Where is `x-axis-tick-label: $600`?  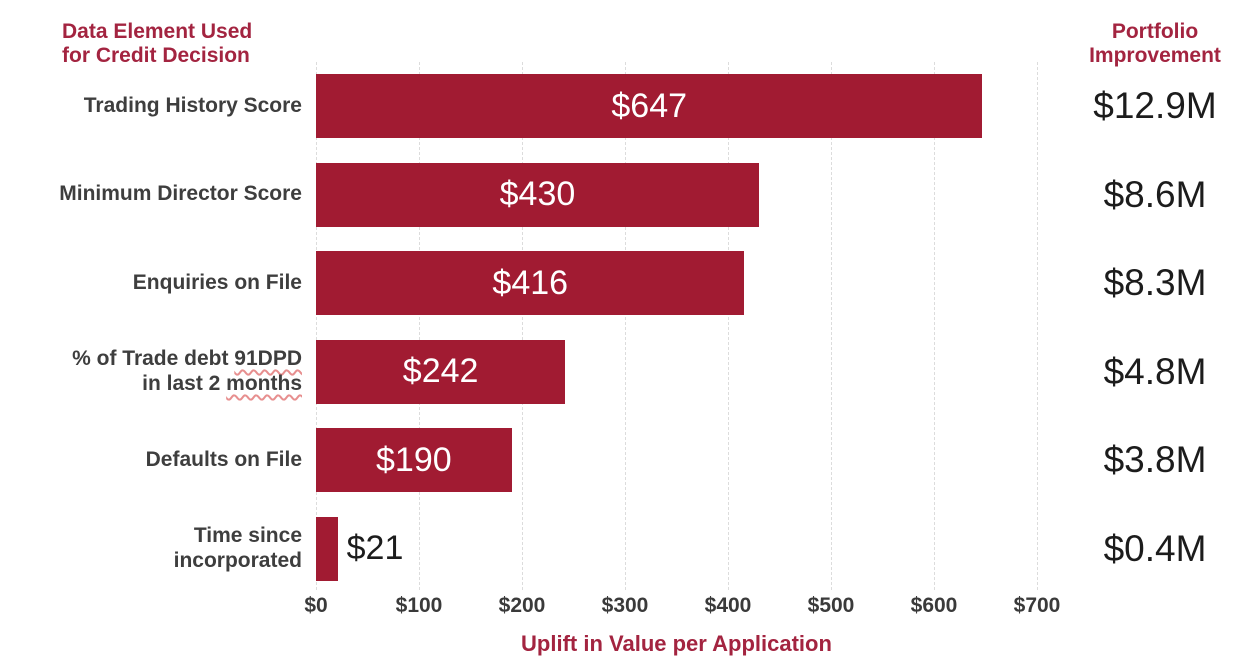
x-axis-tick-label: $600 is located at coordinates (934, 605).